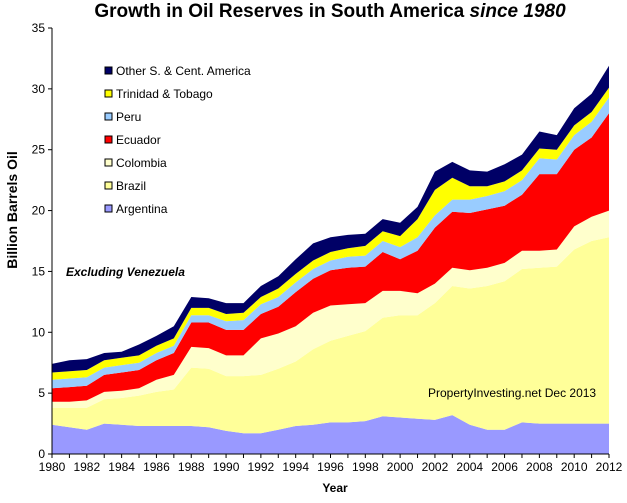  I want to click on legend-label: Peru, so click(128, 117).